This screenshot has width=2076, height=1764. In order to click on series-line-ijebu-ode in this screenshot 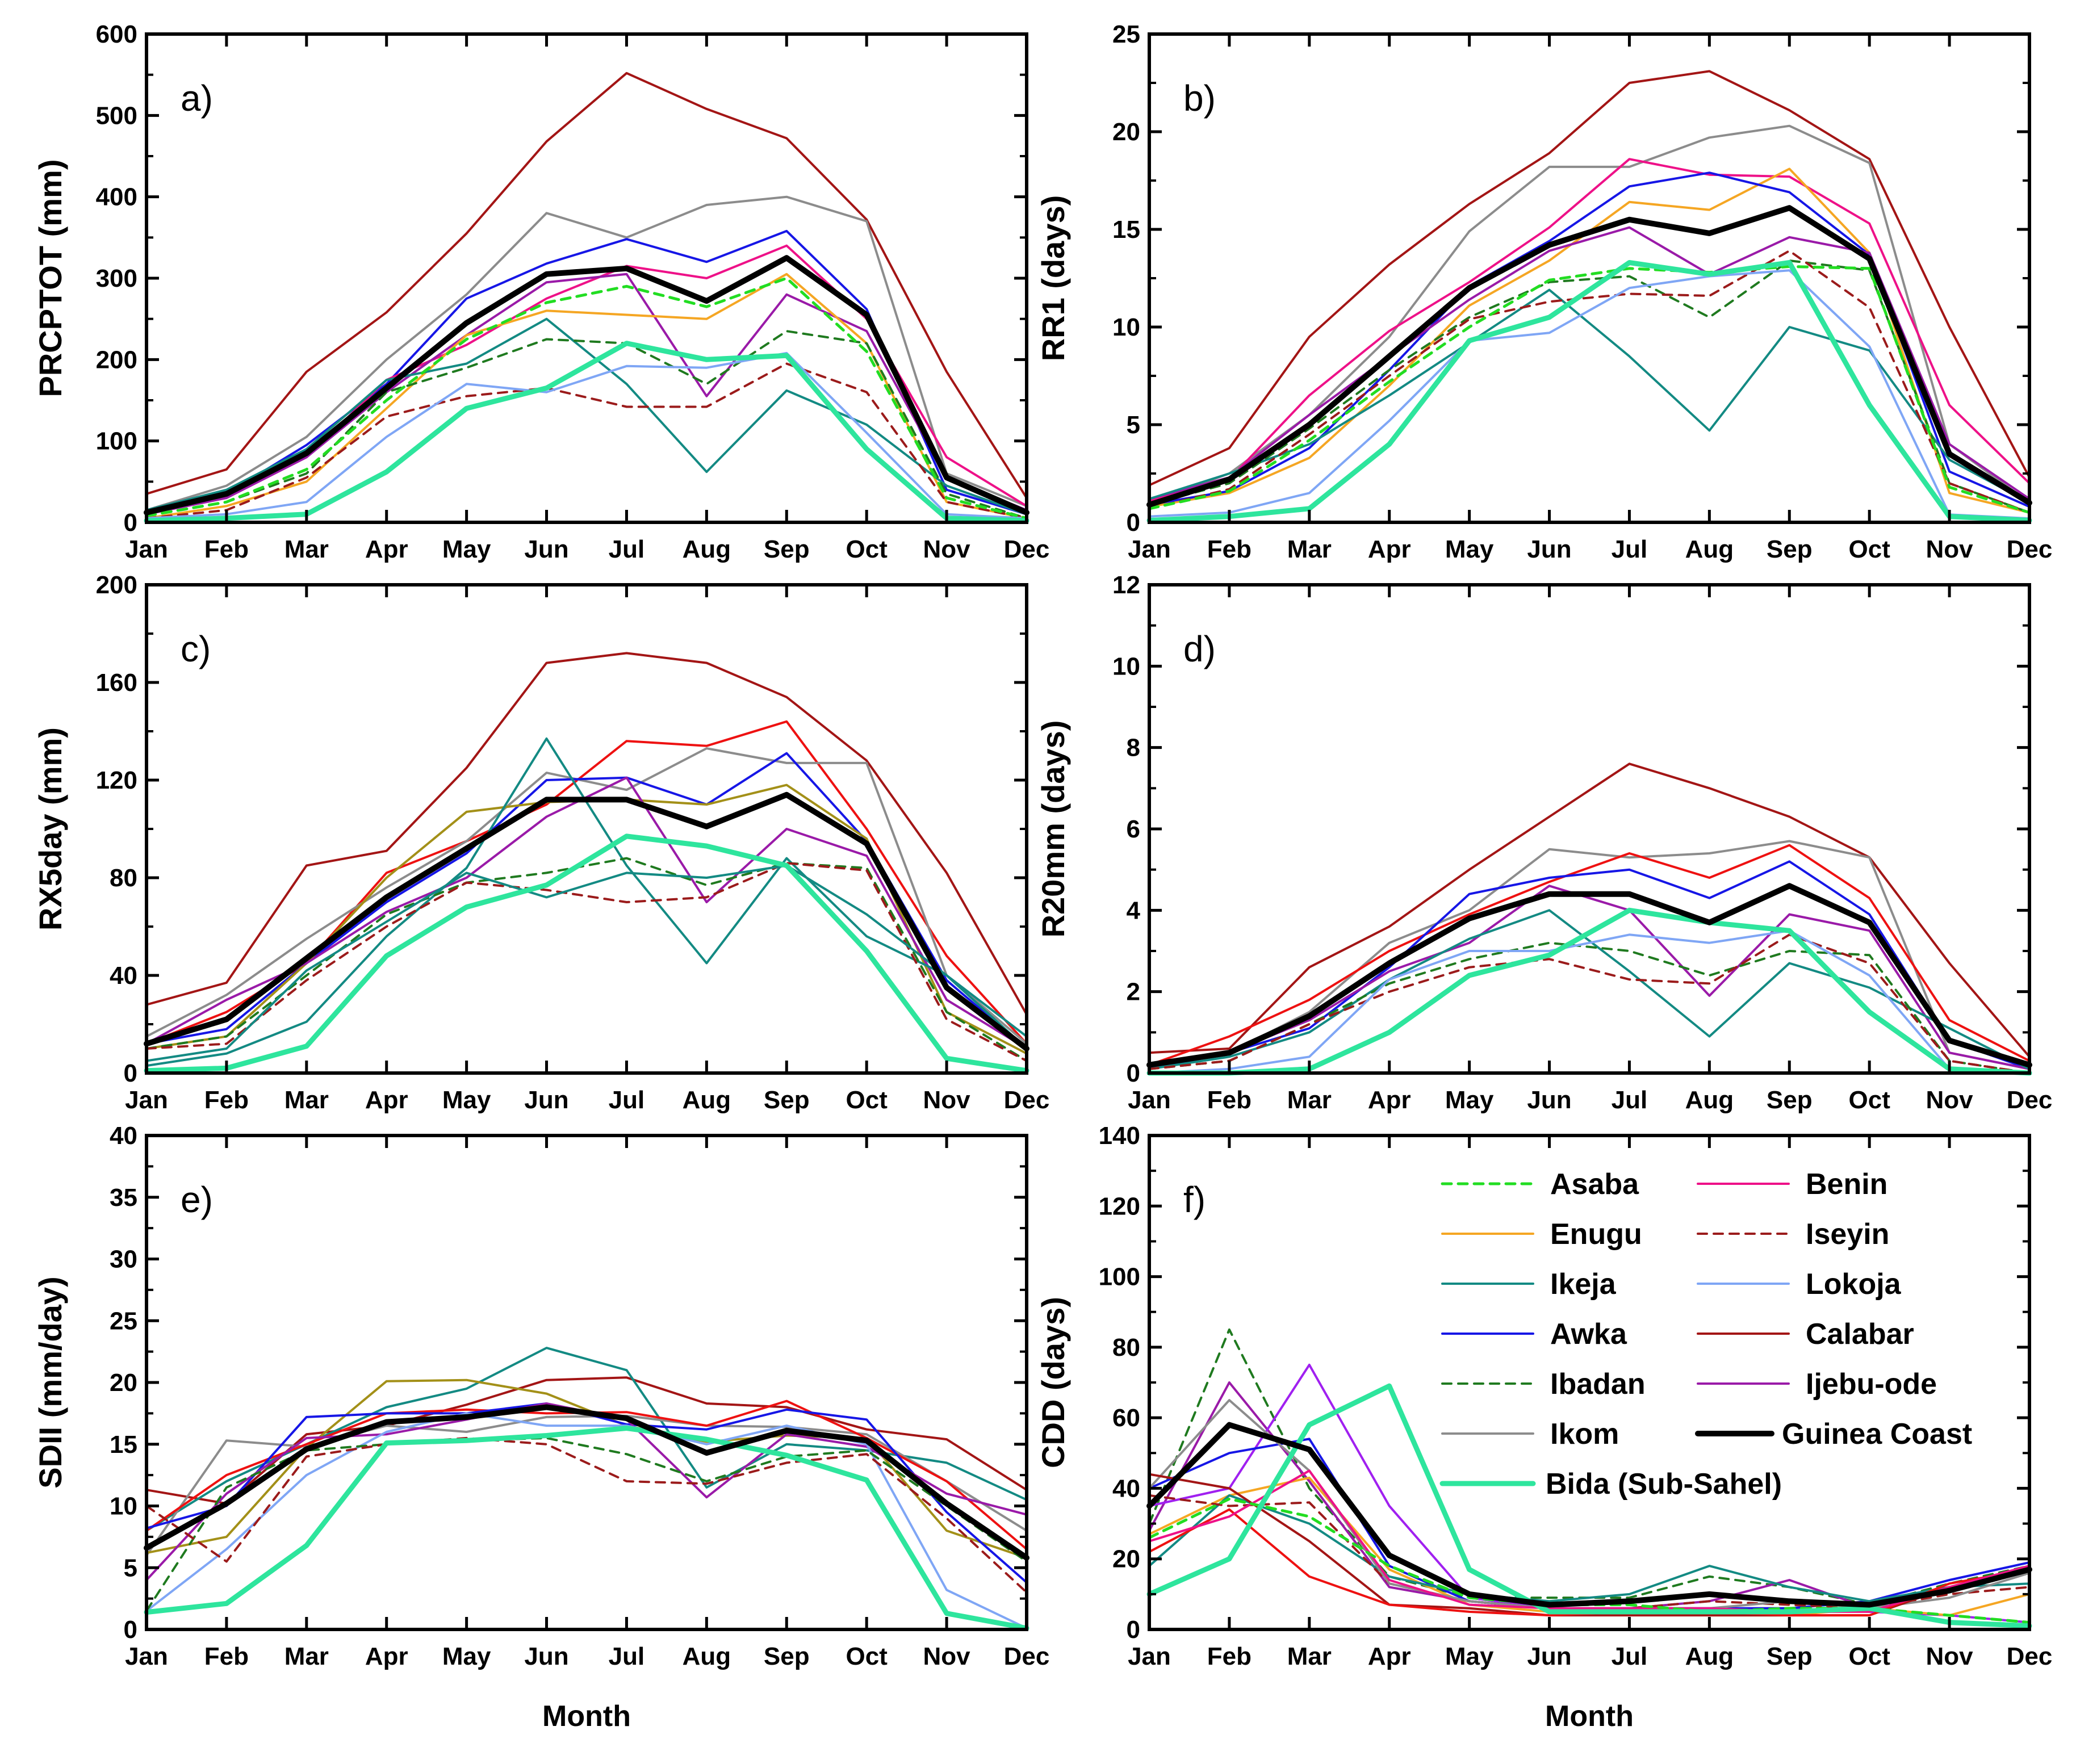, I will do `click(1589, 977)`.